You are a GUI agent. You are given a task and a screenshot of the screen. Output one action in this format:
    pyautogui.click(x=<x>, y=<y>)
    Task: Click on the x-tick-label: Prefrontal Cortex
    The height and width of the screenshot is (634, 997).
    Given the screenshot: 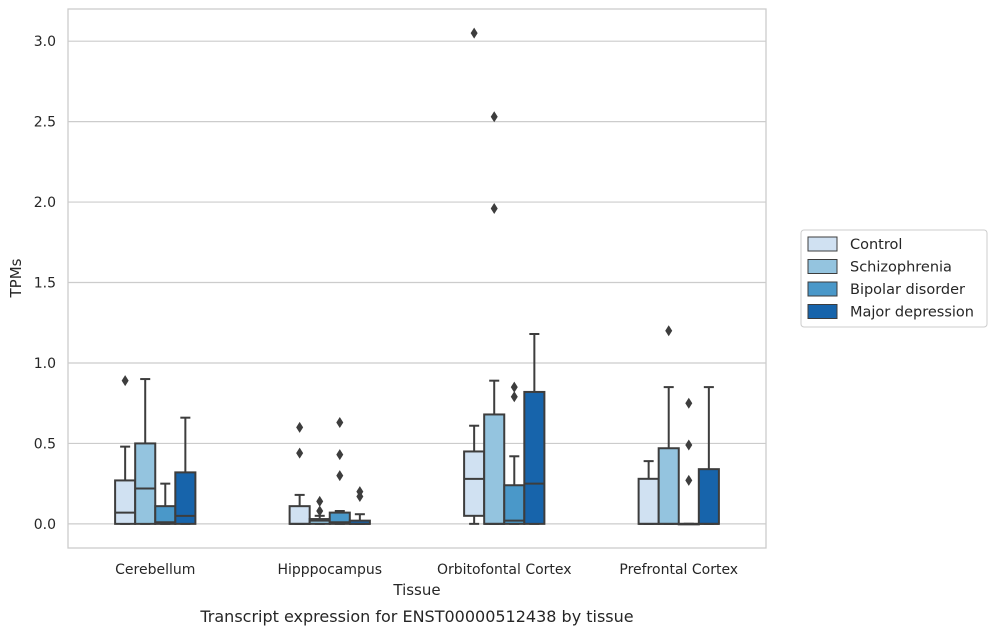 What is the action you would take?
    pyautogui.click(x=678, y=570)
    